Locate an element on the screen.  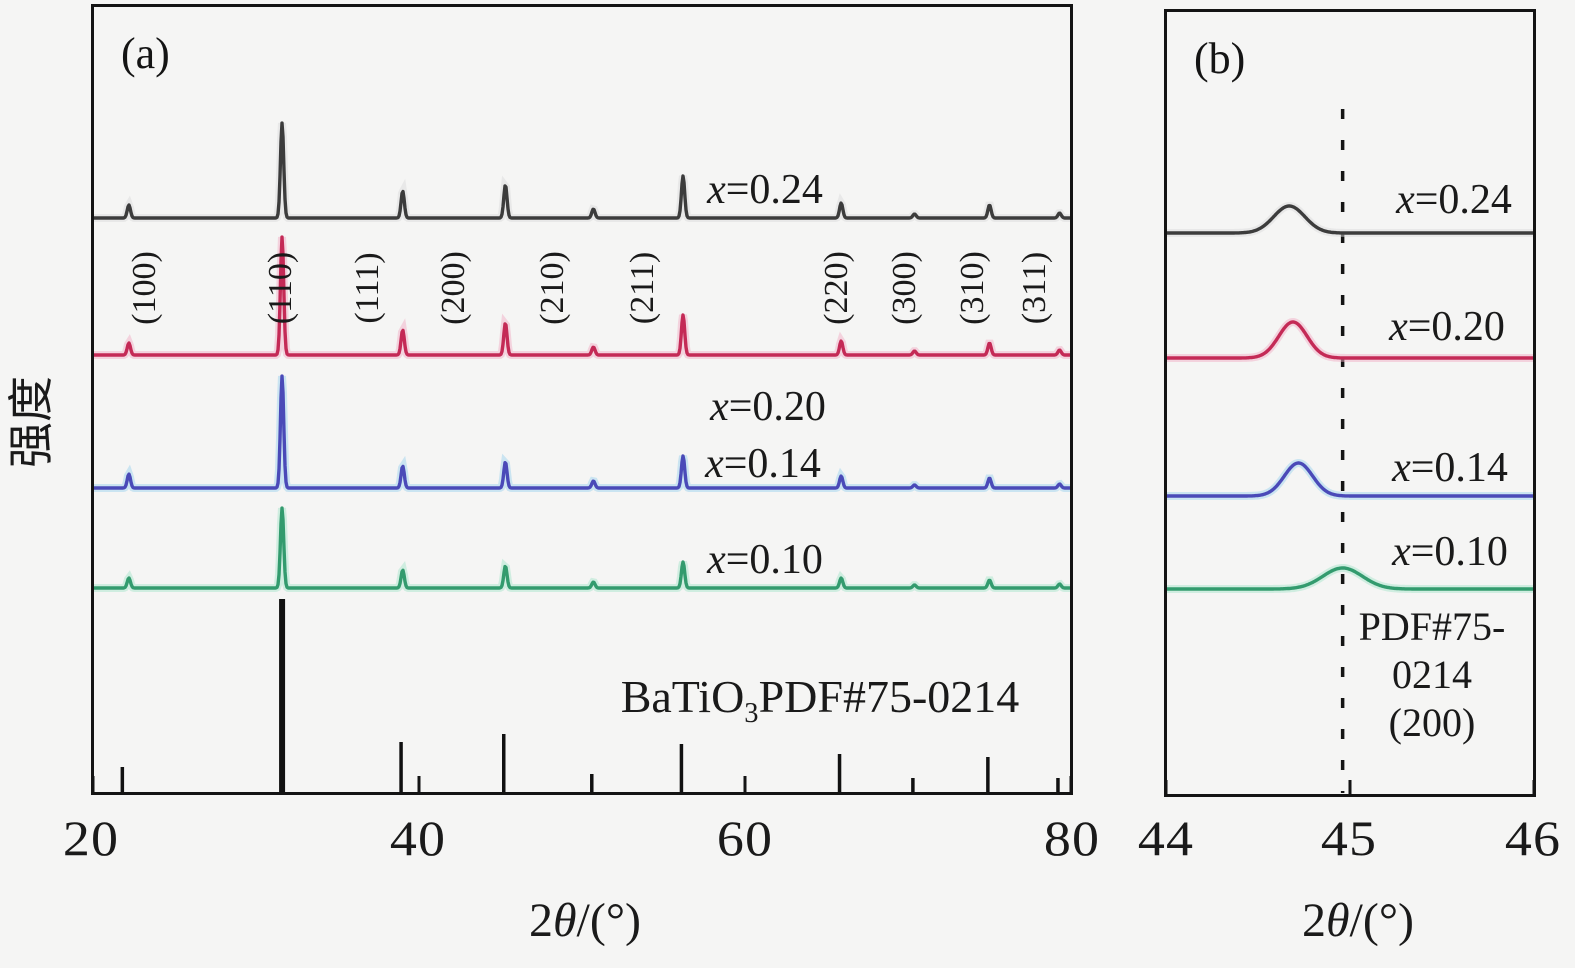
miller-label-311: (311) is located at coordinates (1034, 288).